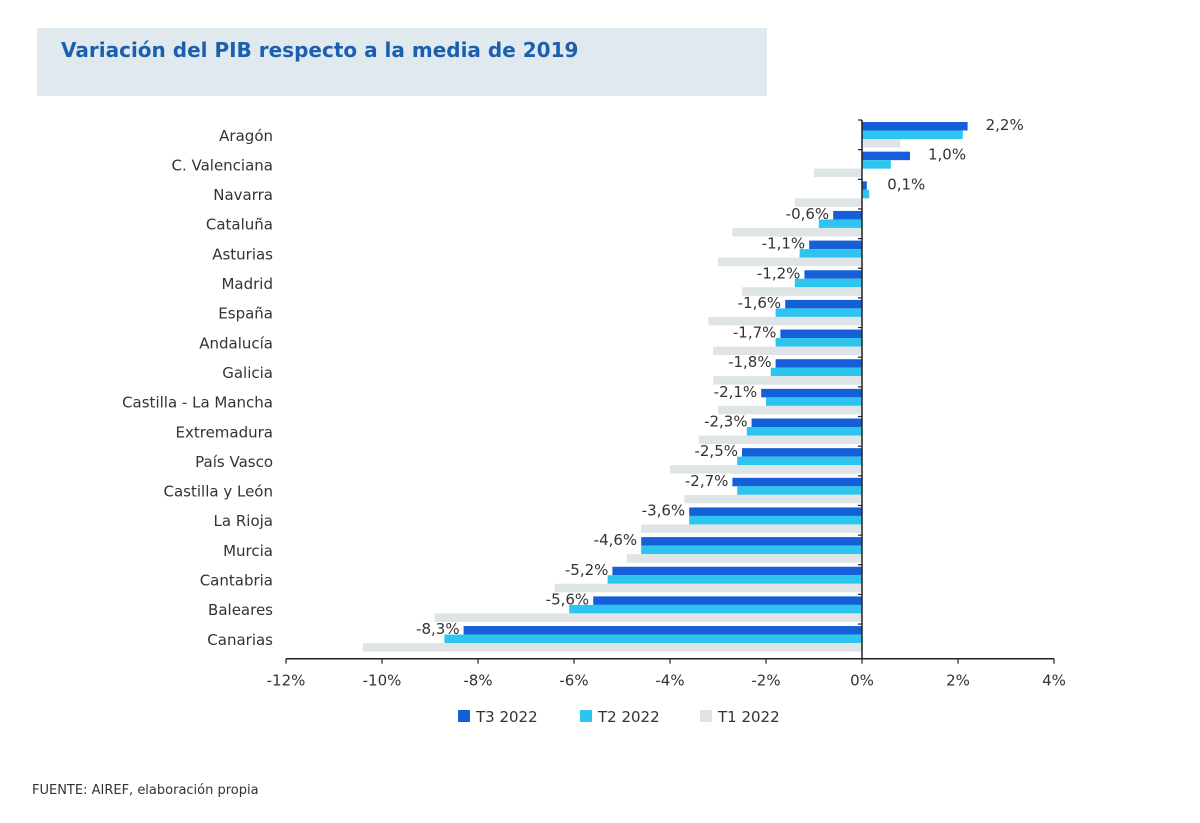 The width and height of the screenshot is (1200, 823). I want to click on category-label: C. Valenciana, so click(222, 165).